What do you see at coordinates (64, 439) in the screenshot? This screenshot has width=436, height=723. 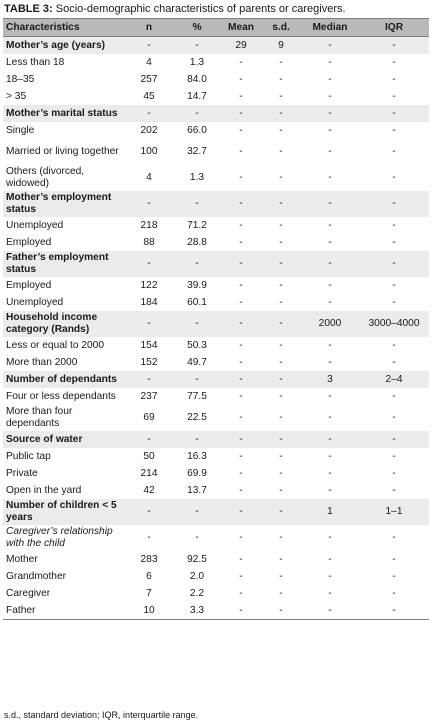 I see `row-label-cell: Source of water` at bounding box center [64, 439].